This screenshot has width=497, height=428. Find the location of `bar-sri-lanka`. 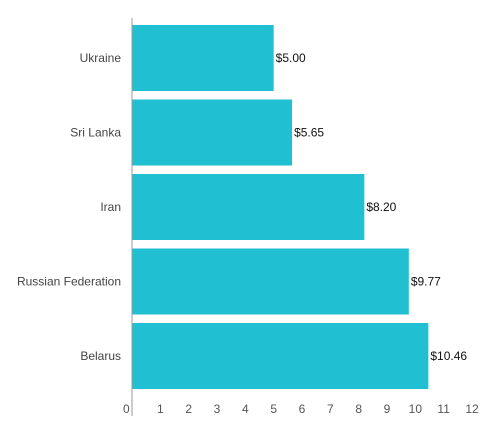

bar-sri-lanka is located at coordinates (212, 132).